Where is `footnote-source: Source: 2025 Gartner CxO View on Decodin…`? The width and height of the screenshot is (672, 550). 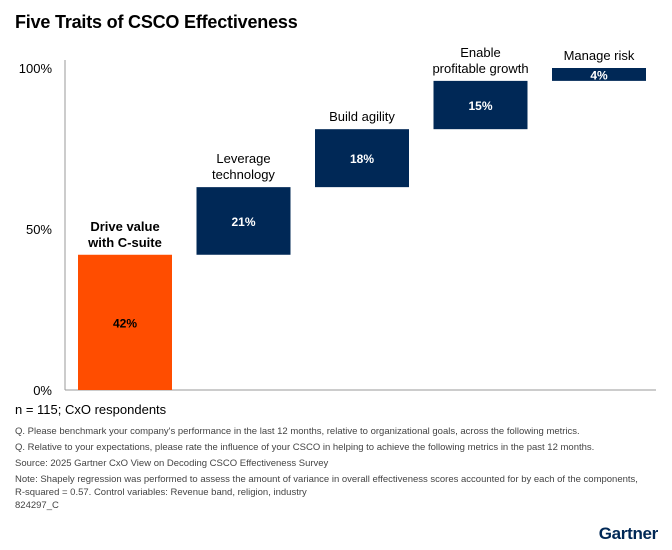 footnote-source: Source: 2025 Gartner CxO View on Decodin… is located at coordinates (172, 463).